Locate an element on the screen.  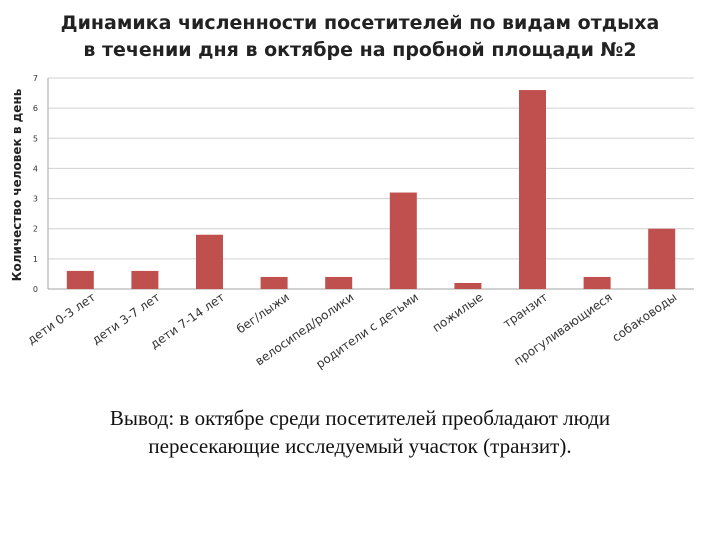
x-tick-label: собаководы is located at coordinates (645, 317).